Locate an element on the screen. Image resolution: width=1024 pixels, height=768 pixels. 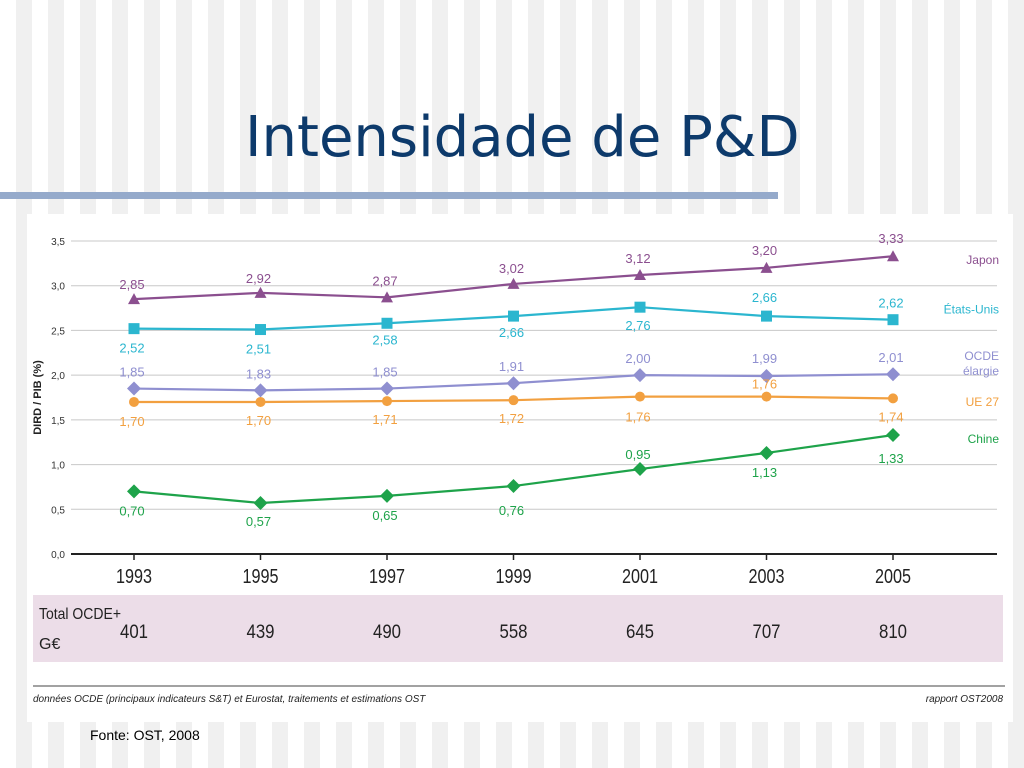
data-label: 0,95 is located at coordinates (637, 454).